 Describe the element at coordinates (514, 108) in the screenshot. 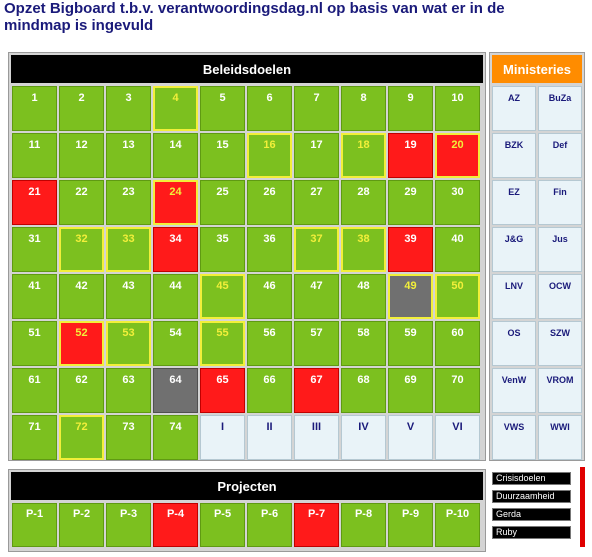

I see `ministerie-cell: AZ` at that location.